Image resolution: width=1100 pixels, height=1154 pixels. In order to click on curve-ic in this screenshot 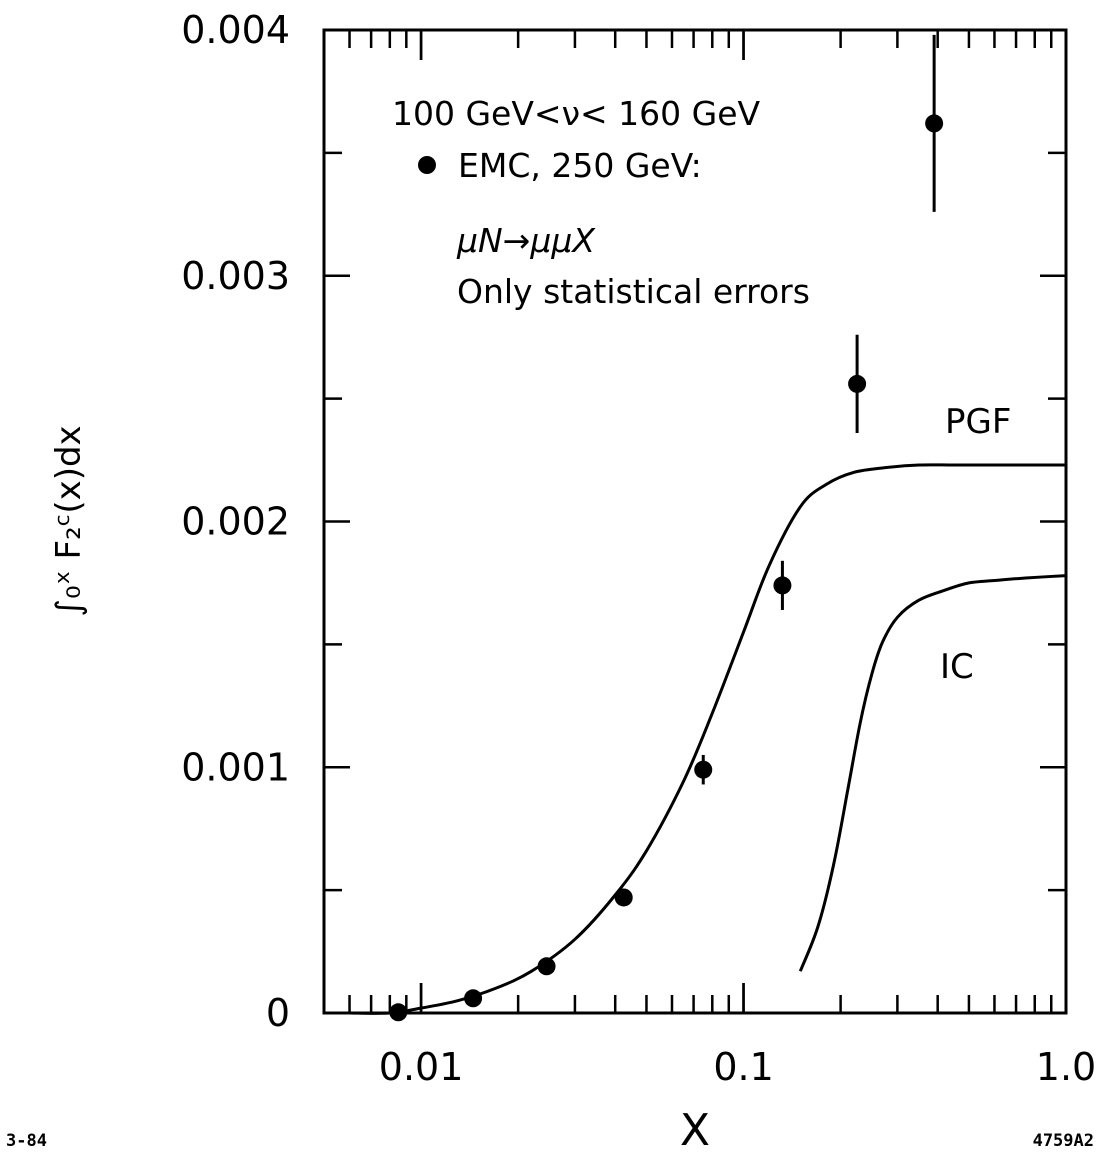, I will do `click(932, 773)`.